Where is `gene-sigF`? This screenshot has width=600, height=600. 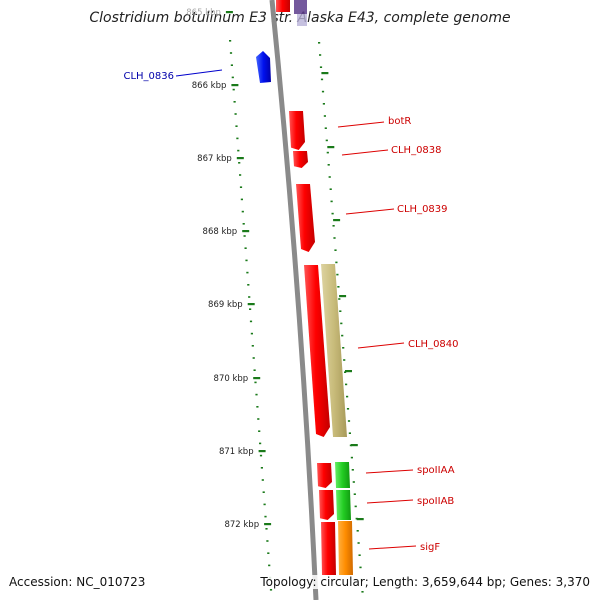 gene-sigF is located at coordinates (328, 548).